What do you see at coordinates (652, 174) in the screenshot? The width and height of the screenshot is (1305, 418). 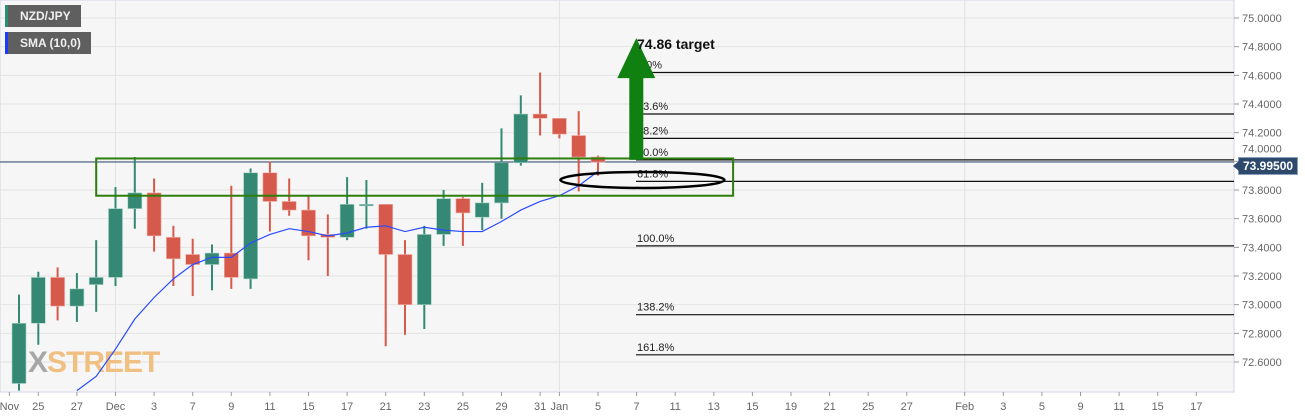 I see `fibonacci-level-label: 61.8%` at bounding box center [652, 174].